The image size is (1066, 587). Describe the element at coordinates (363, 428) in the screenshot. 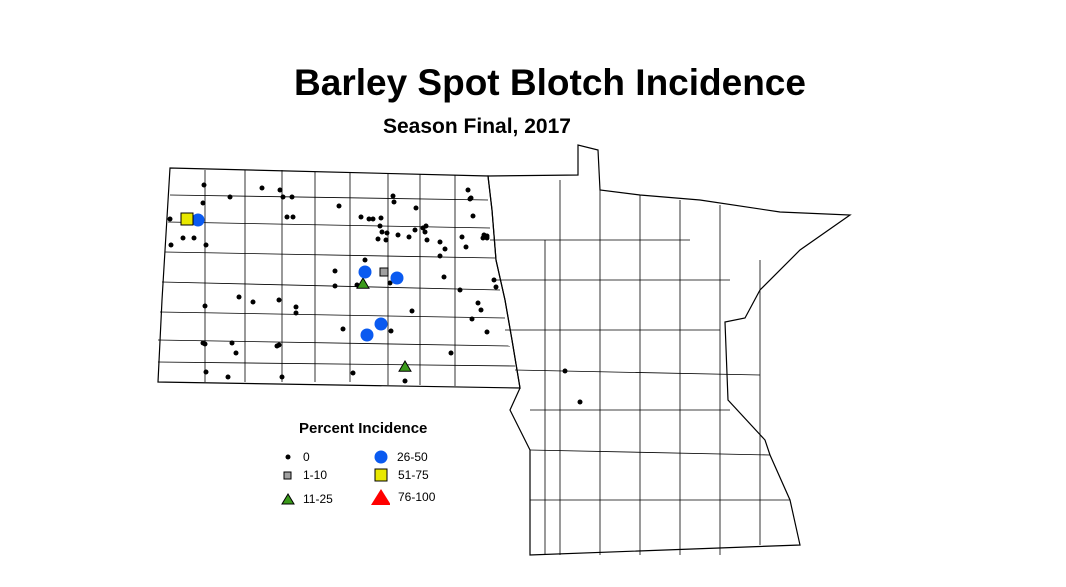

I see `legend-title: Percent Incidence` at that location.